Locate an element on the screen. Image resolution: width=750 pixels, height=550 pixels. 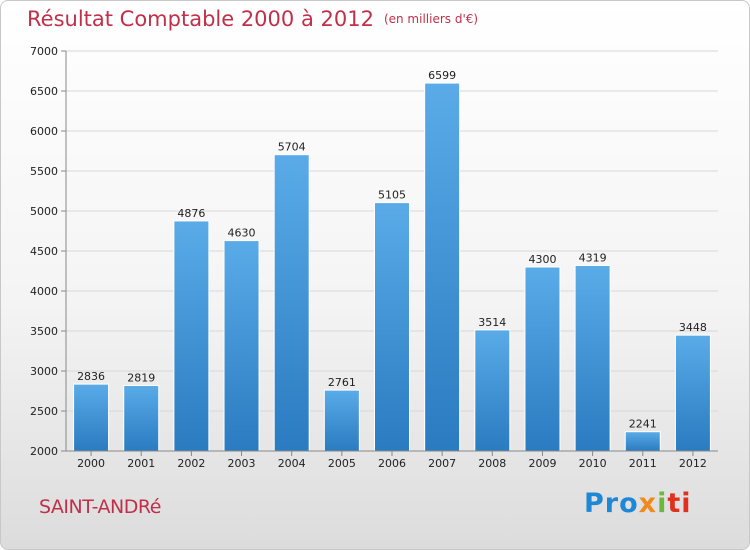
proxiti-logo: Proxiti is located at coordinates (638, 503).